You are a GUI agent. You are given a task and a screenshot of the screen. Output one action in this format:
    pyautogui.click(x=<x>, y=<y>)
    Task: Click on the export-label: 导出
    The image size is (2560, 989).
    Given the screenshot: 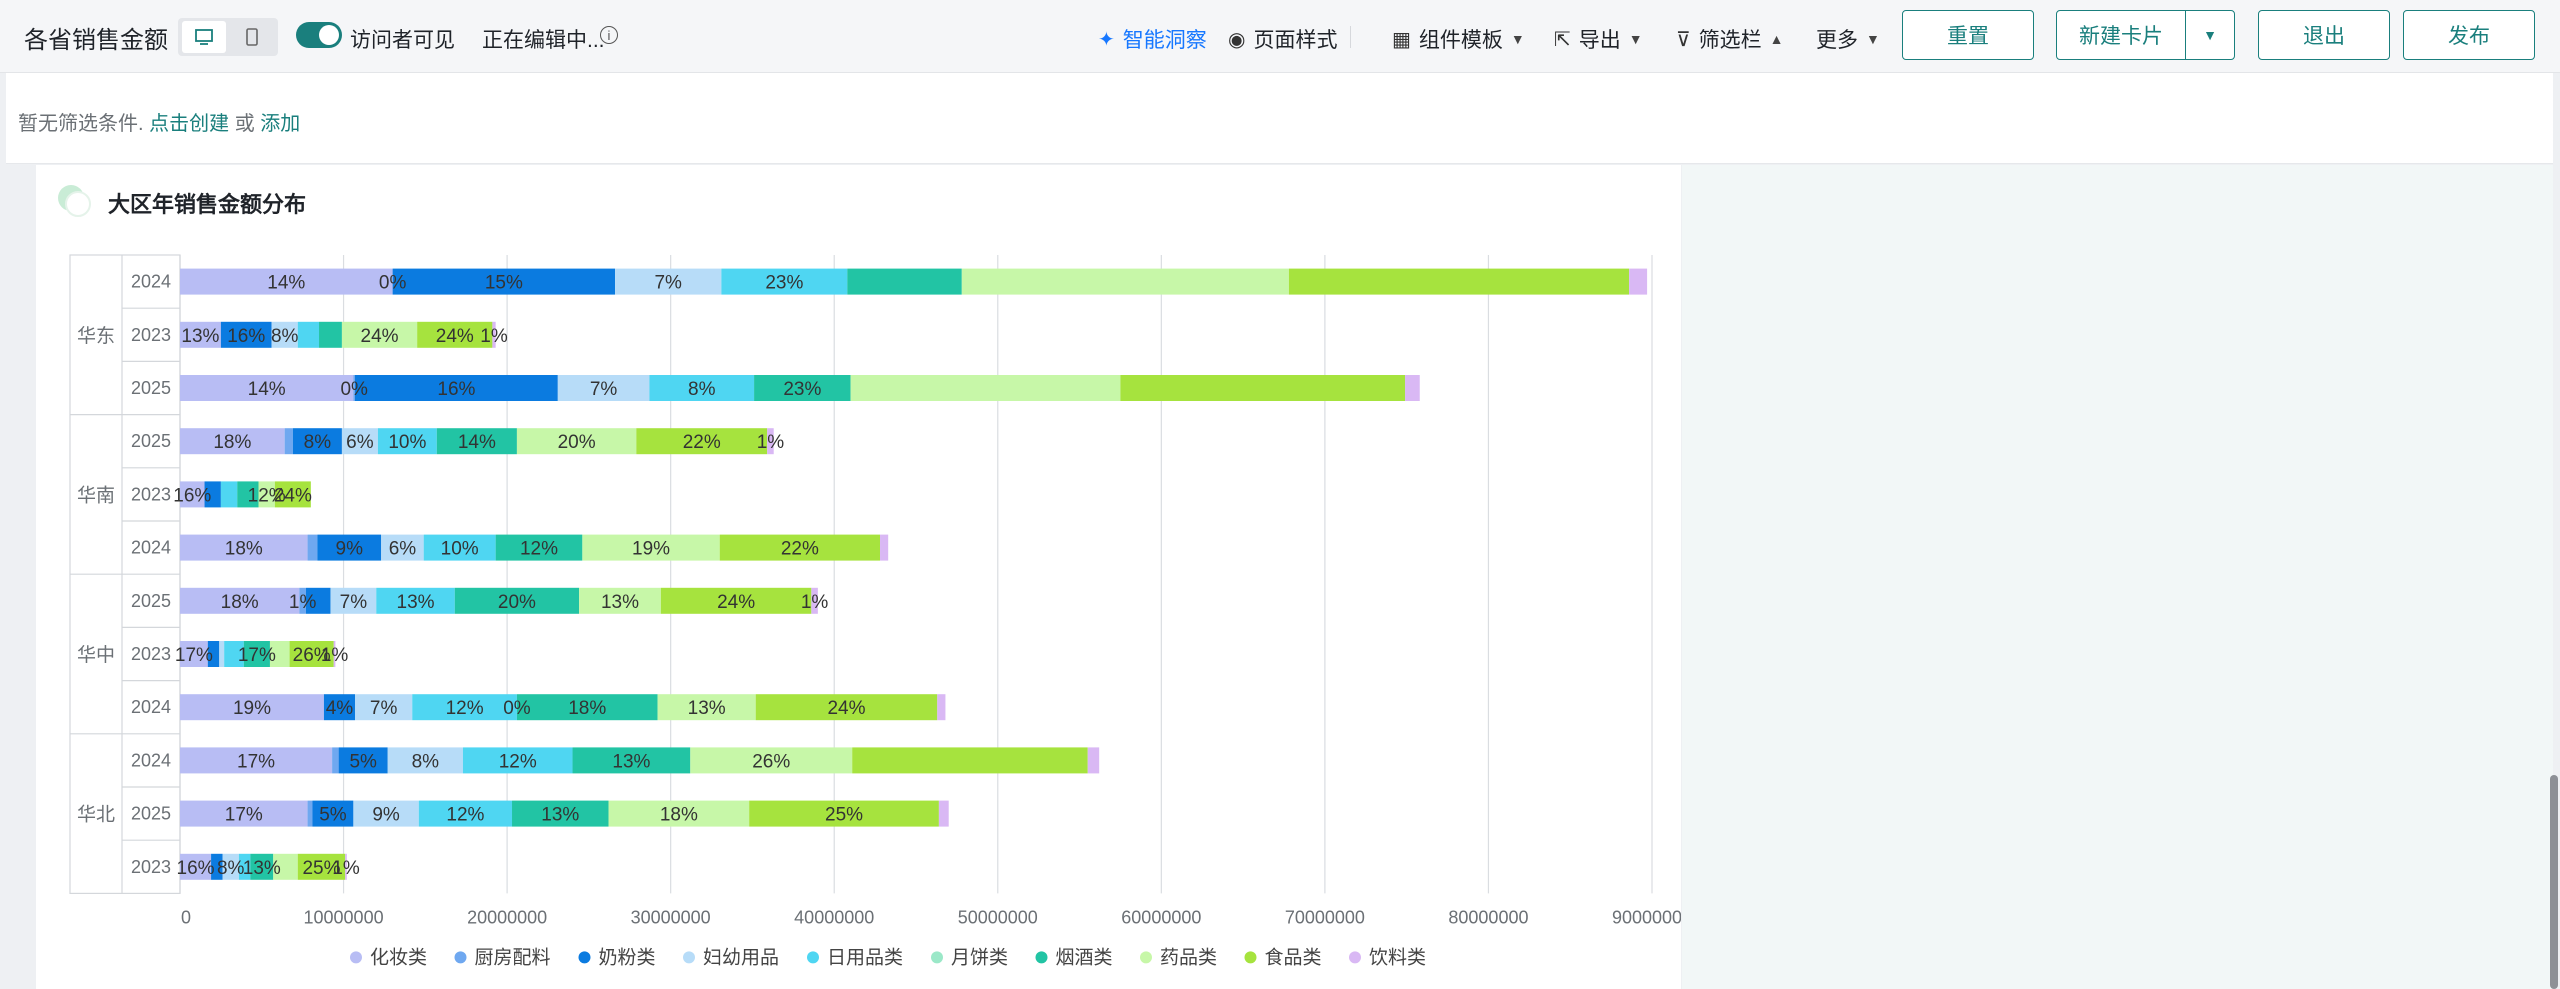 What is the action you would take?
    pyautogui.click(x=1599, y=40)
    